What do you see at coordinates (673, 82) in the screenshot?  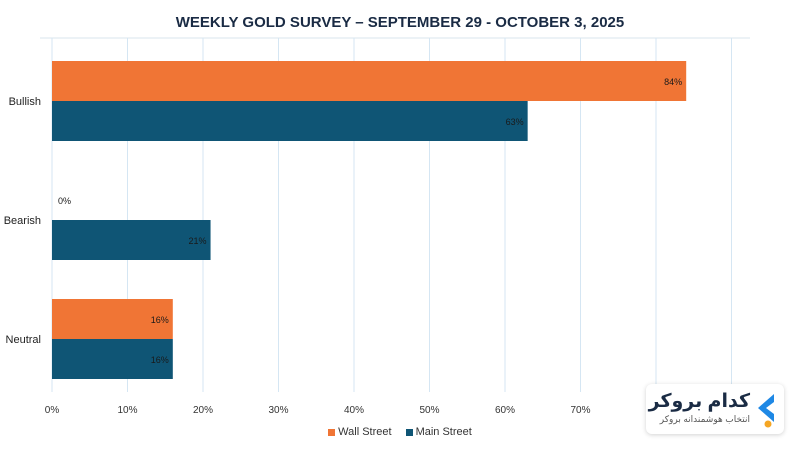 I see `data-label: 84%` at bounding box center [673, 82].